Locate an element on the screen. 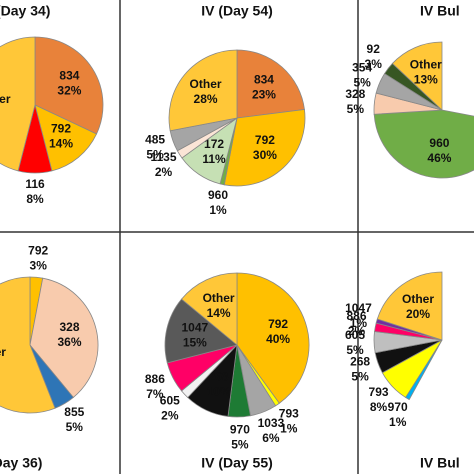 This screenshot has width=474, height=474. chart-title: IV (Day 55) is located at coordinates (237, 463).